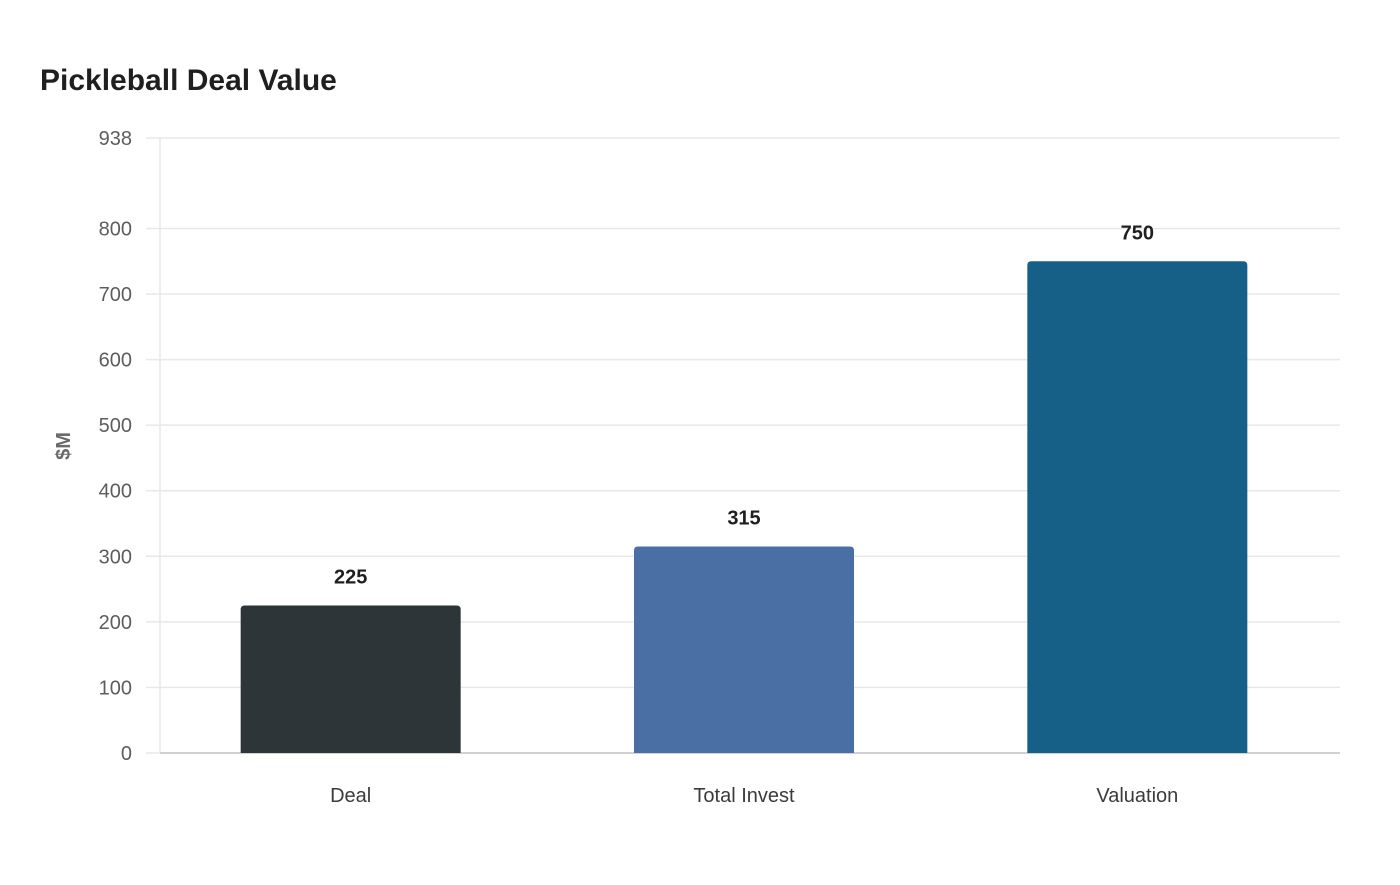 This screenshot has width=1400, height=885. What do you see at coordinates (743, 518) in the screenshot?
I see `data-label: 315` at bounding box center [743, 518].